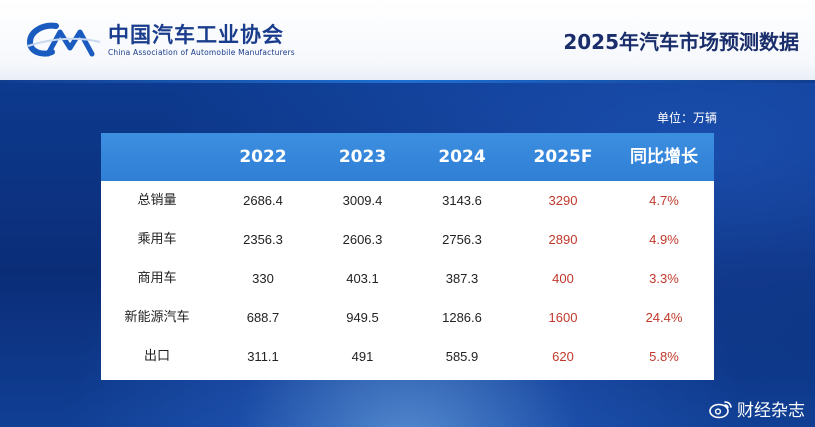  I want to click on column-header-2025f: 2025F, so click(563, 157).